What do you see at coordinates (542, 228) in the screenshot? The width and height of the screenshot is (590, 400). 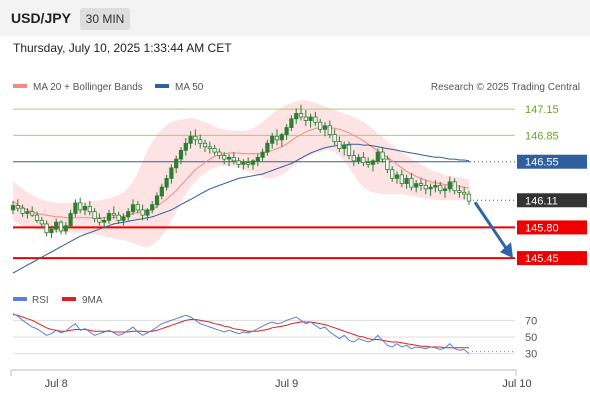 I see `level-support-4-label: 145.80` at bounding box center [542, 228].